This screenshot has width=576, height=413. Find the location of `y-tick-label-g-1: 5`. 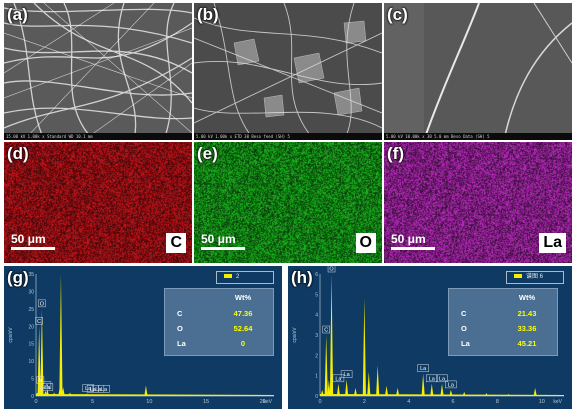

y-tick-label-g-1: 5 is located at coordinates (32, 380).